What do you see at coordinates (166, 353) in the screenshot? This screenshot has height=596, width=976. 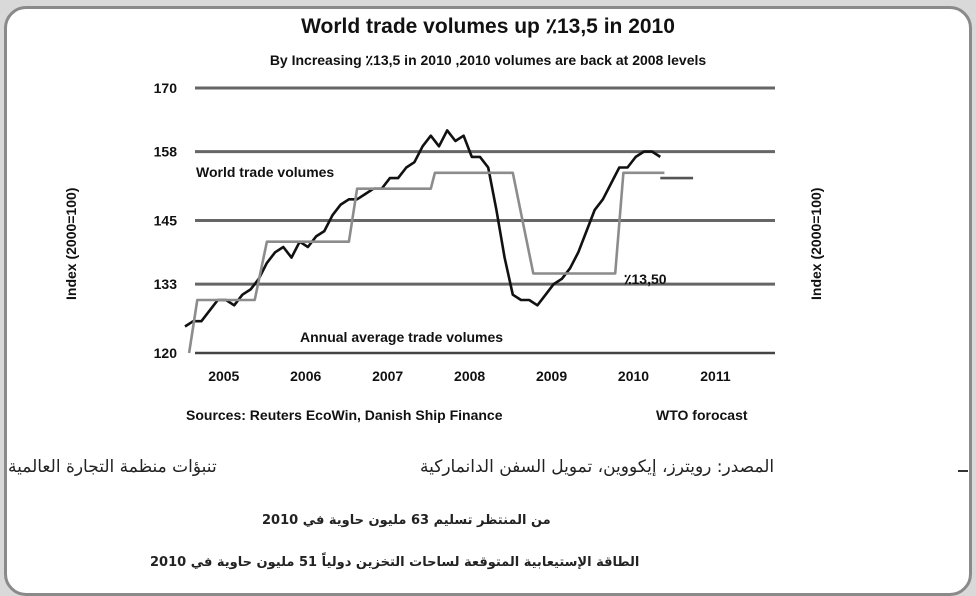 I see `y-tick-label: 120` at bounding box center [166, 353].